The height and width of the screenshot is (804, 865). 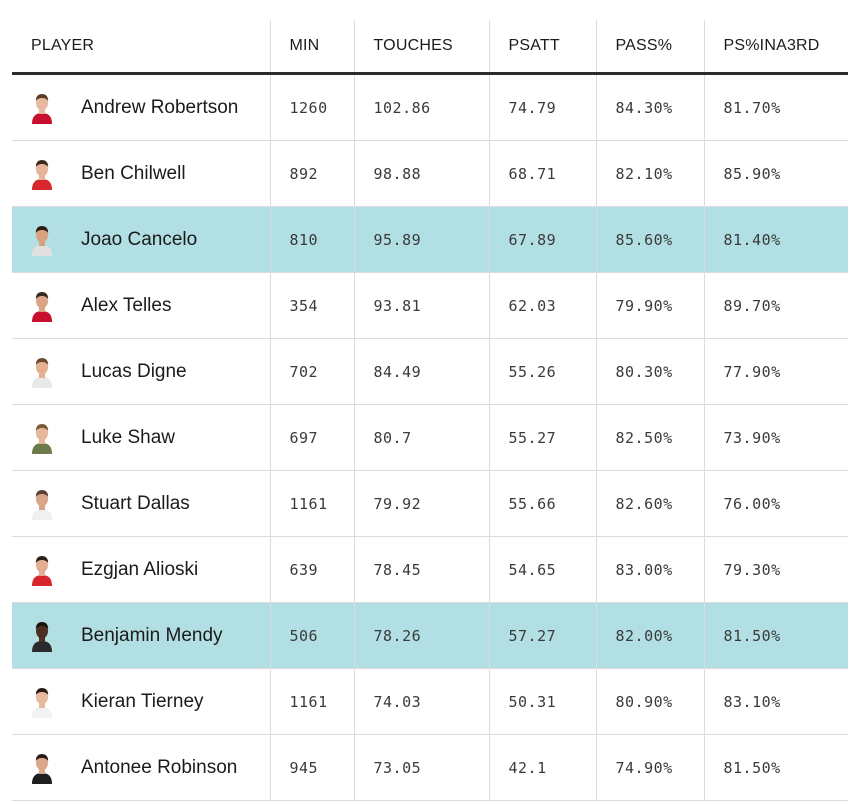 I want to click on column-header-touches: TOUCHES, so click(x=421, y=47).